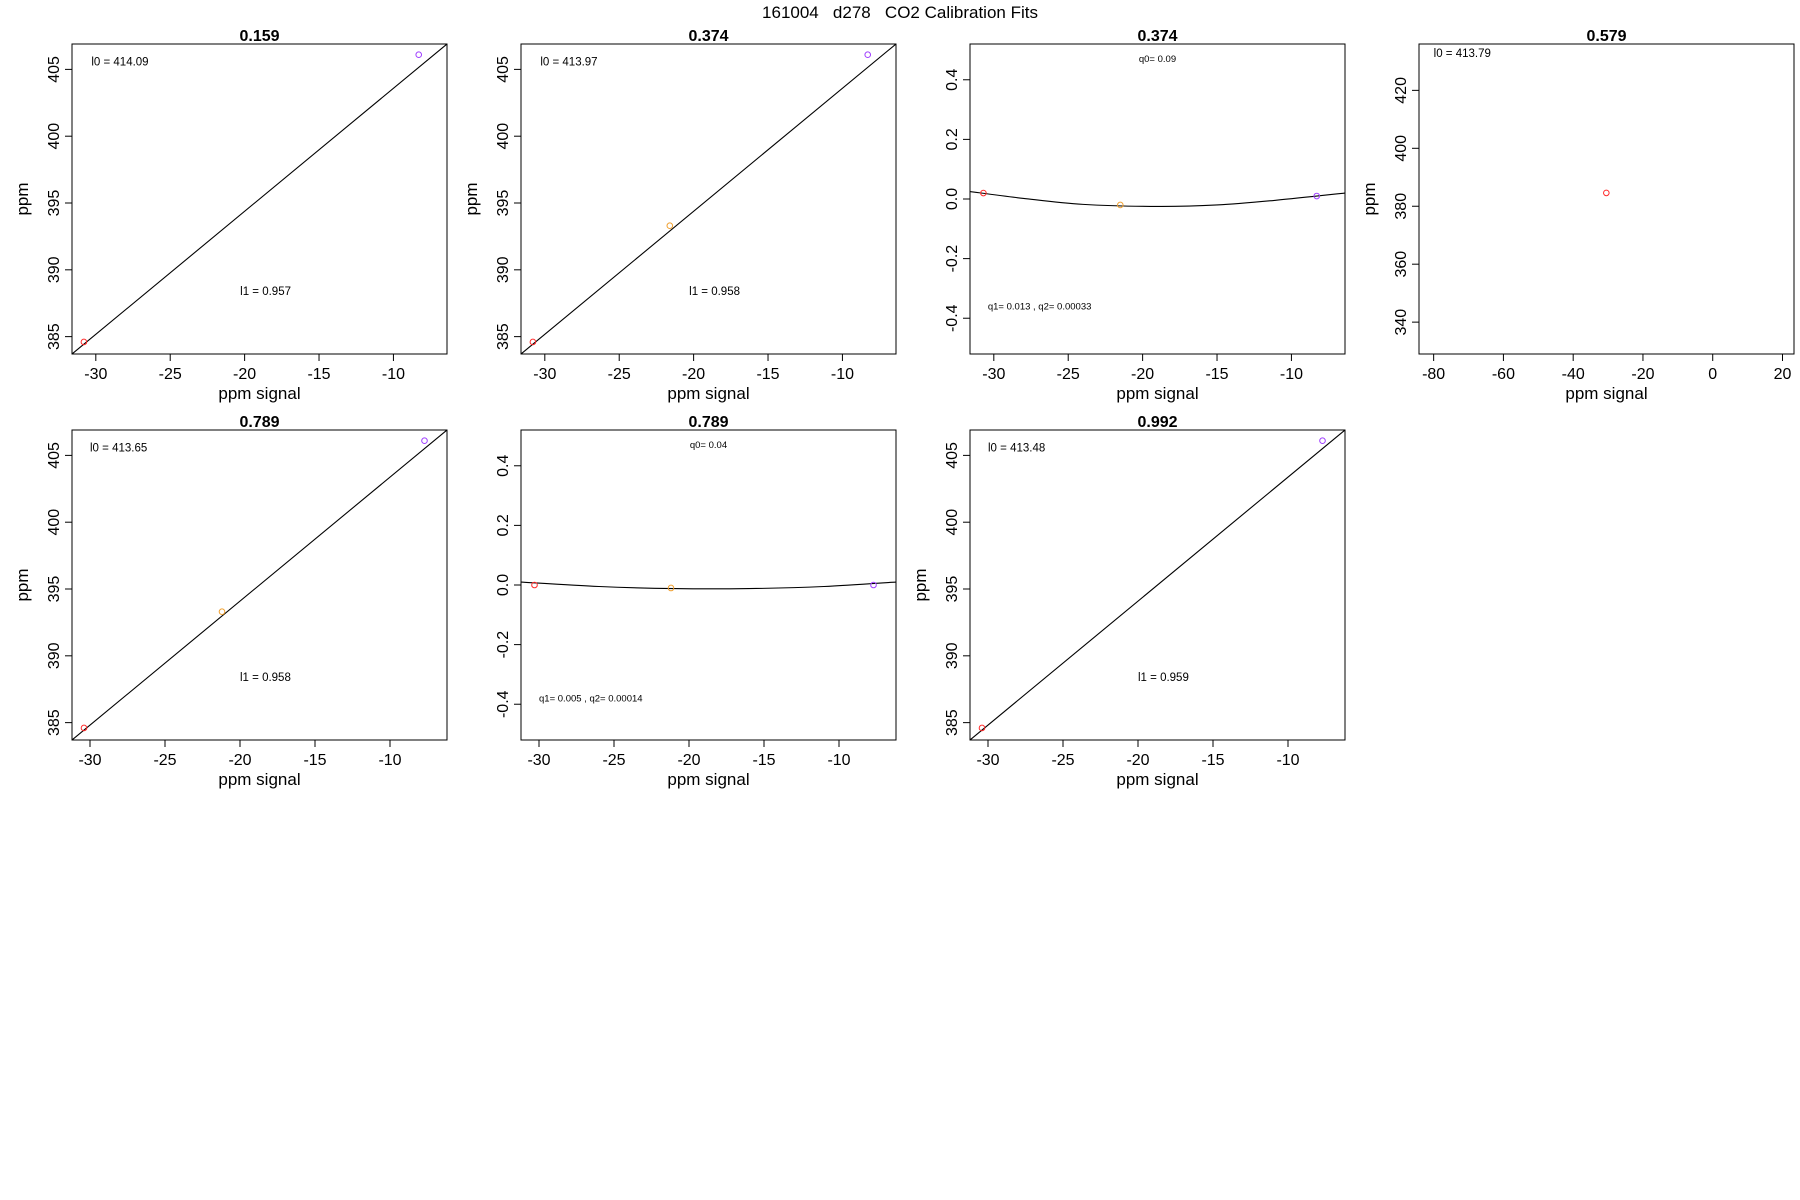 The height and width of the screenshot is (1200, 1800). Describe the element at coordinates (1167, 59) in the screenshot. I see `annotation-value: 0.09` at that location.